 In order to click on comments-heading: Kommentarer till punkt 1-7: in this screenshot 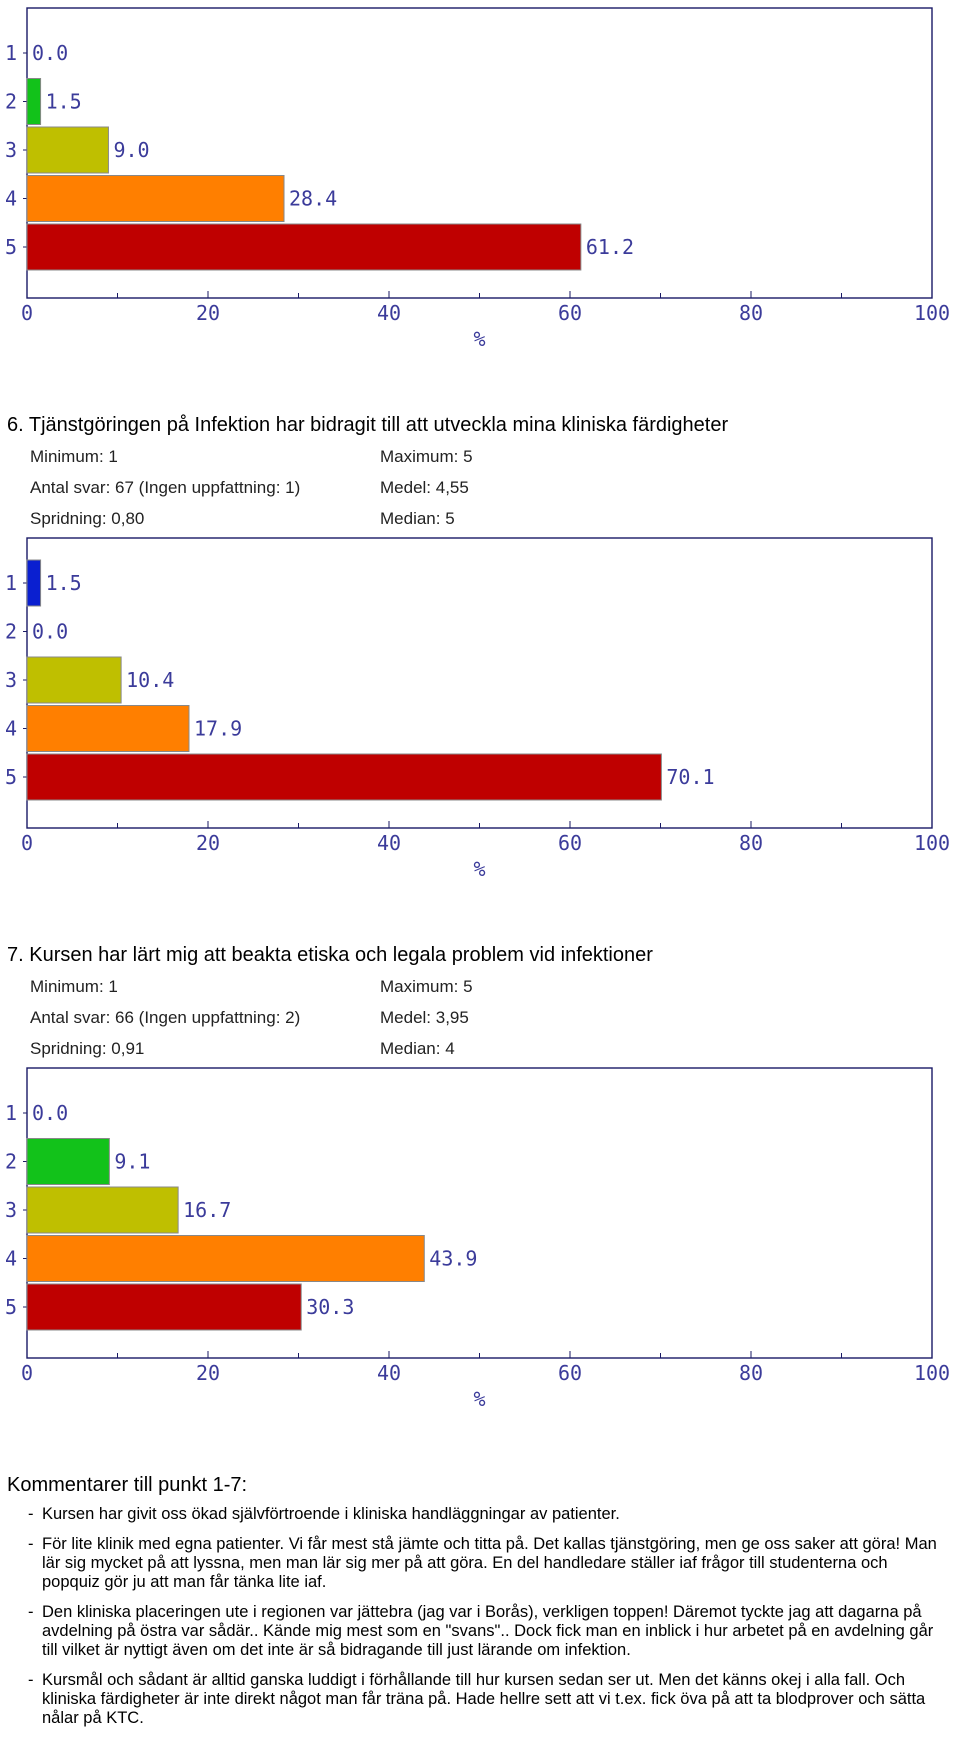, I will do `click(127, 1485)`.